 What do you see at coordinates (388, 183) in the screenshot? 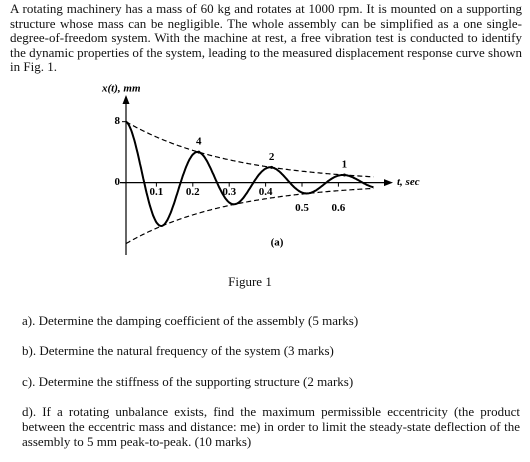
I see `x-axis-arrow` at bounding box center [388, 183].